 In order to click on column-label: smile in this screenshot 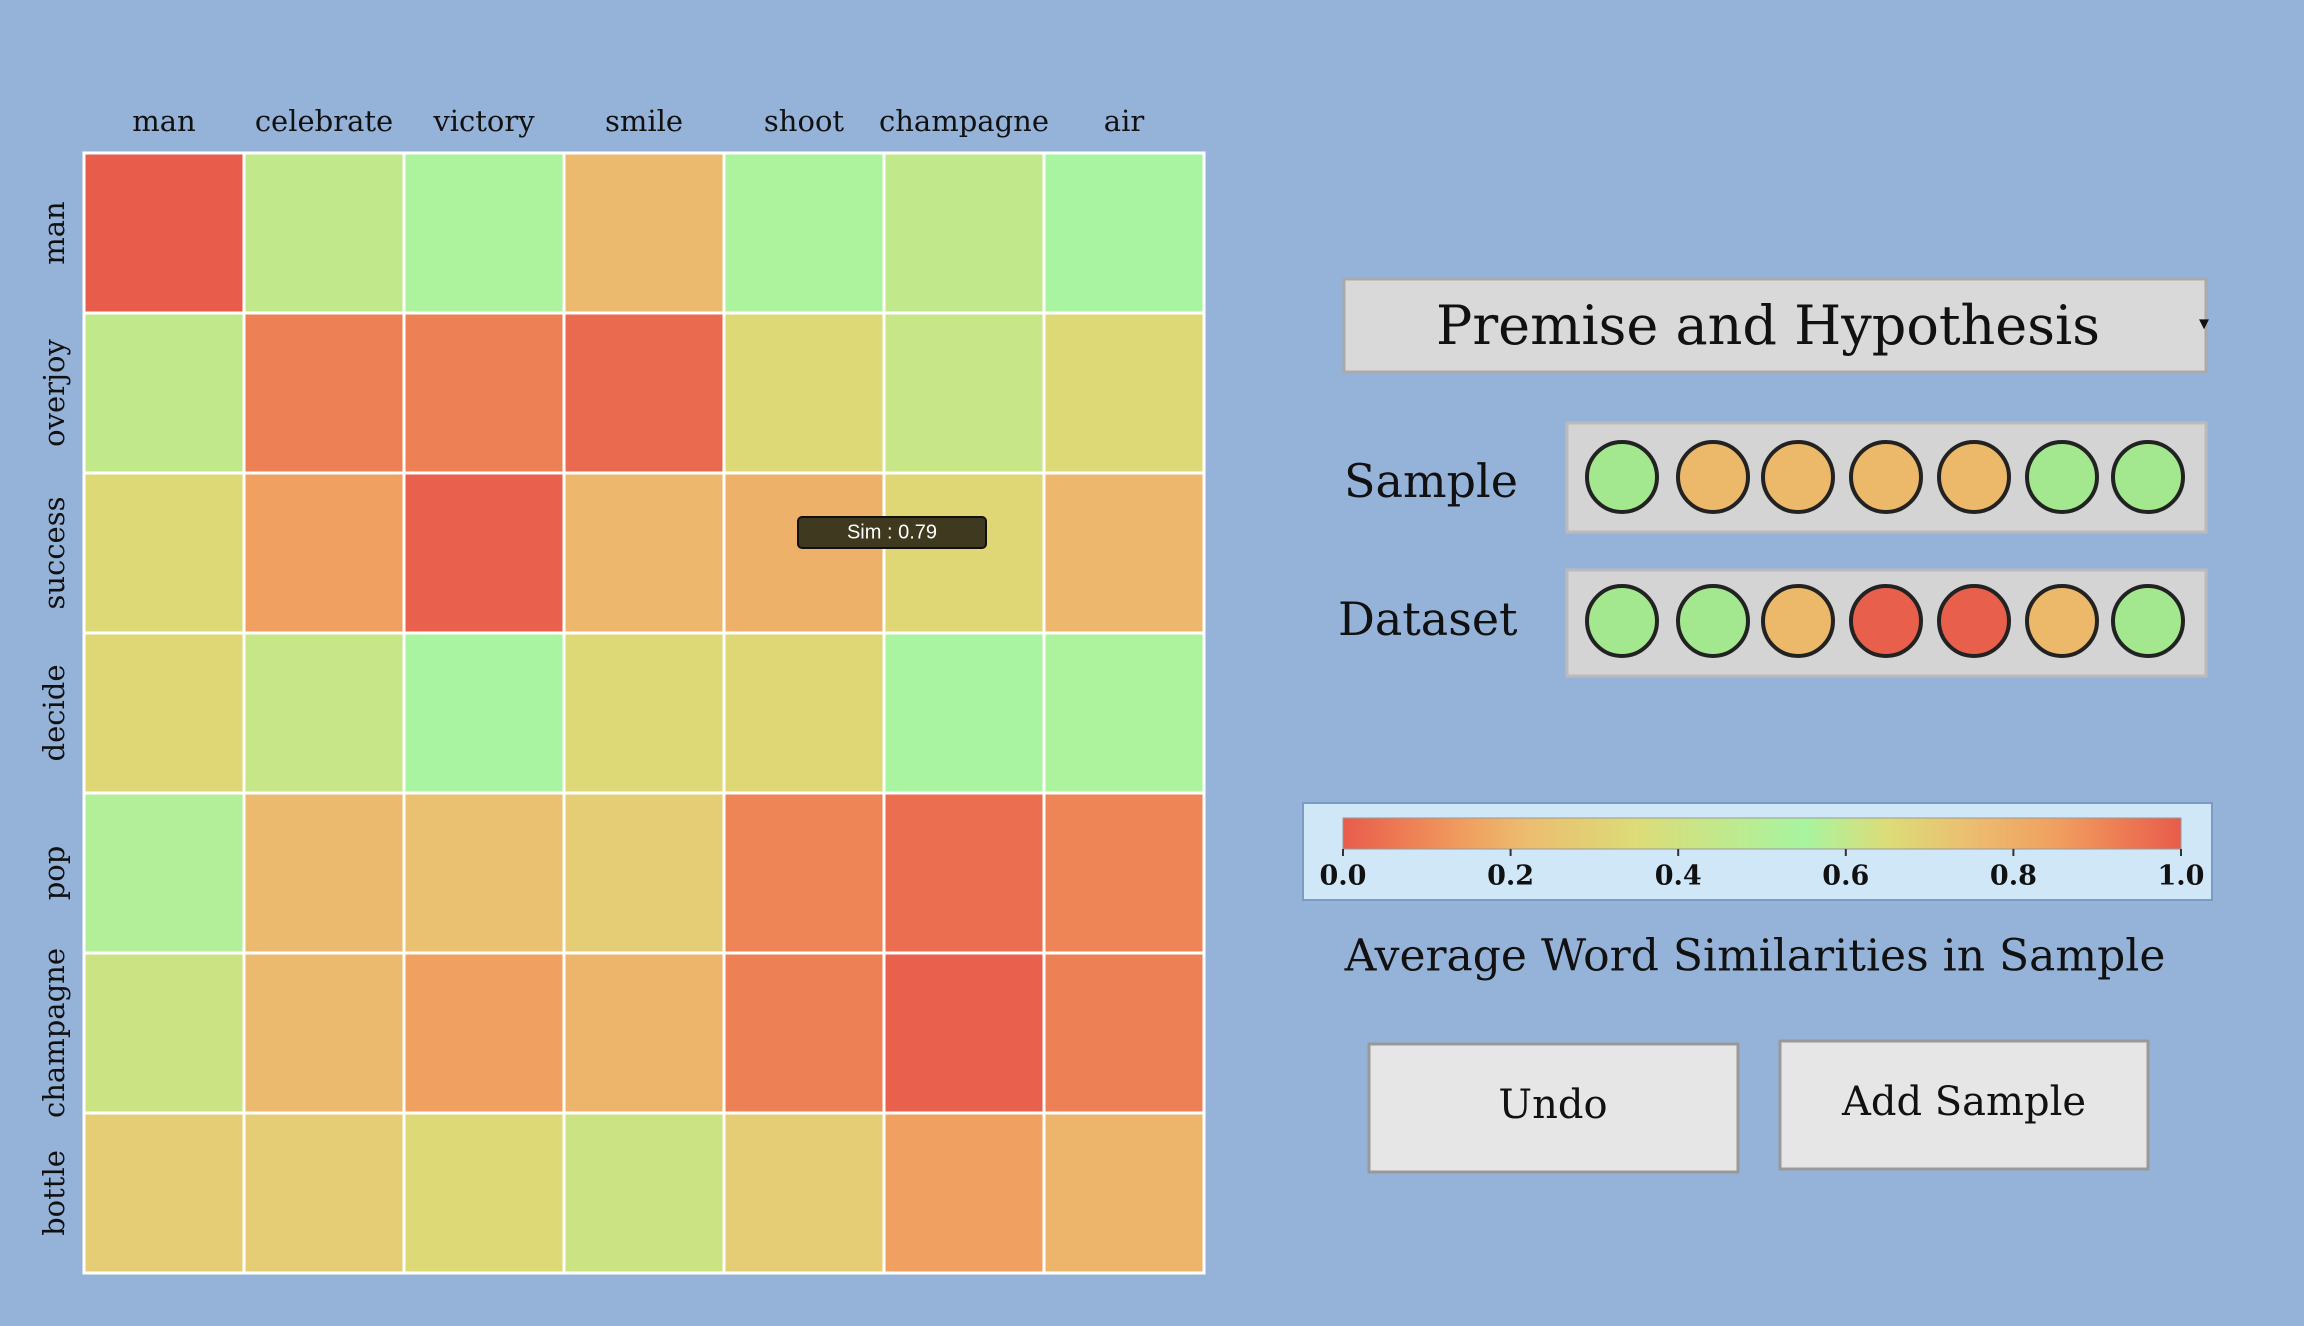, I will do `click(644, 121)`.